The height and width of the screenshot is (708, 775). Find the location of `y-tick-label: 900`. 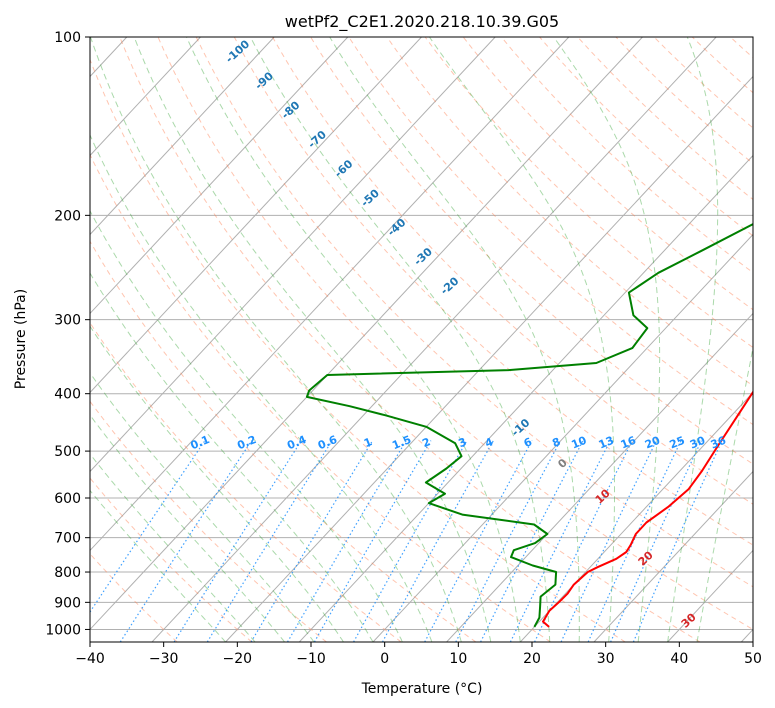

y-tick-label: 900 is located at coordinates (67, 603).